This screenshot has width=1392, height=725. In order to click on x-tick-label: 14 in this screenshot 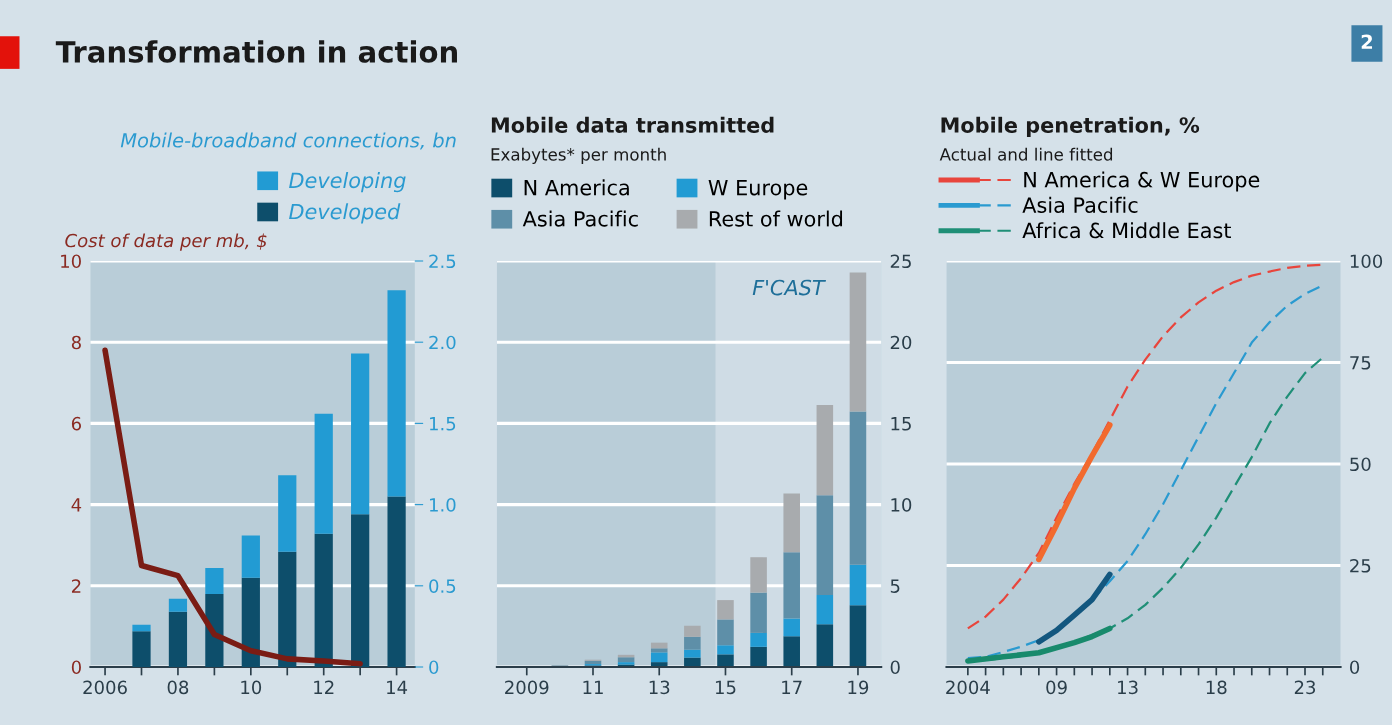, I will do `click(397, 687)`.